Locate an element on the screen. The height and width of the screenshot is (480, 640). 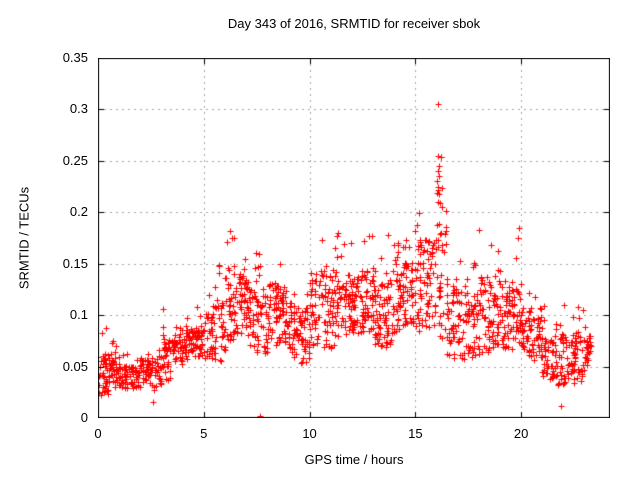
y-tick-label: 0.25 is located at coordinates (75, 160).